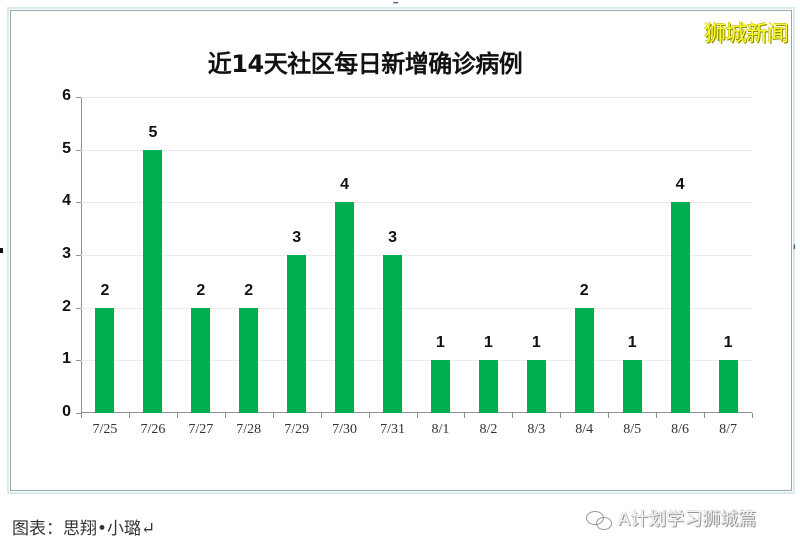  I want to click on x-tick-label: 8/5, so click(632, 429).